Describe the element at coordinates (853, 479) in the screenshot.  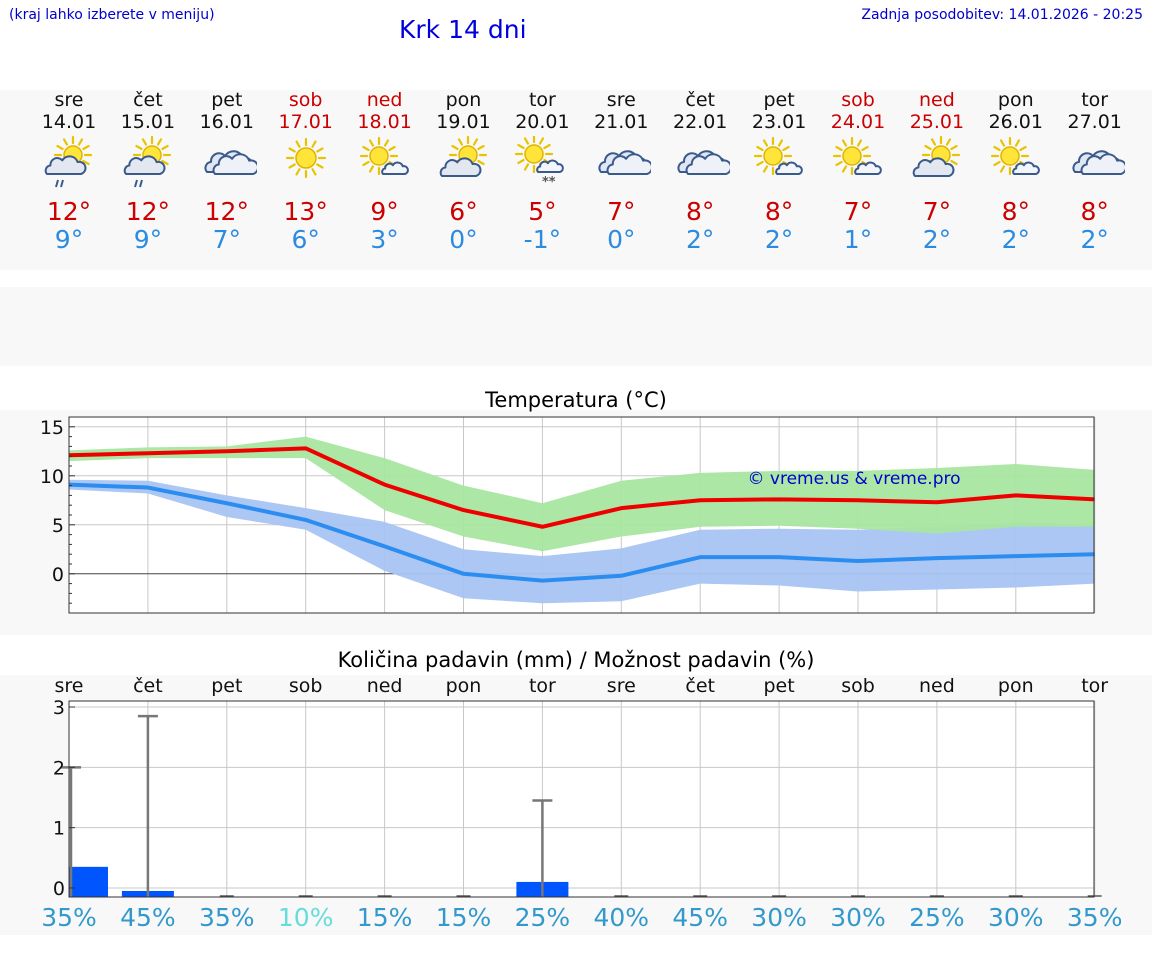
I see `watermark: © vreme.us & vreme.pro` at that location.